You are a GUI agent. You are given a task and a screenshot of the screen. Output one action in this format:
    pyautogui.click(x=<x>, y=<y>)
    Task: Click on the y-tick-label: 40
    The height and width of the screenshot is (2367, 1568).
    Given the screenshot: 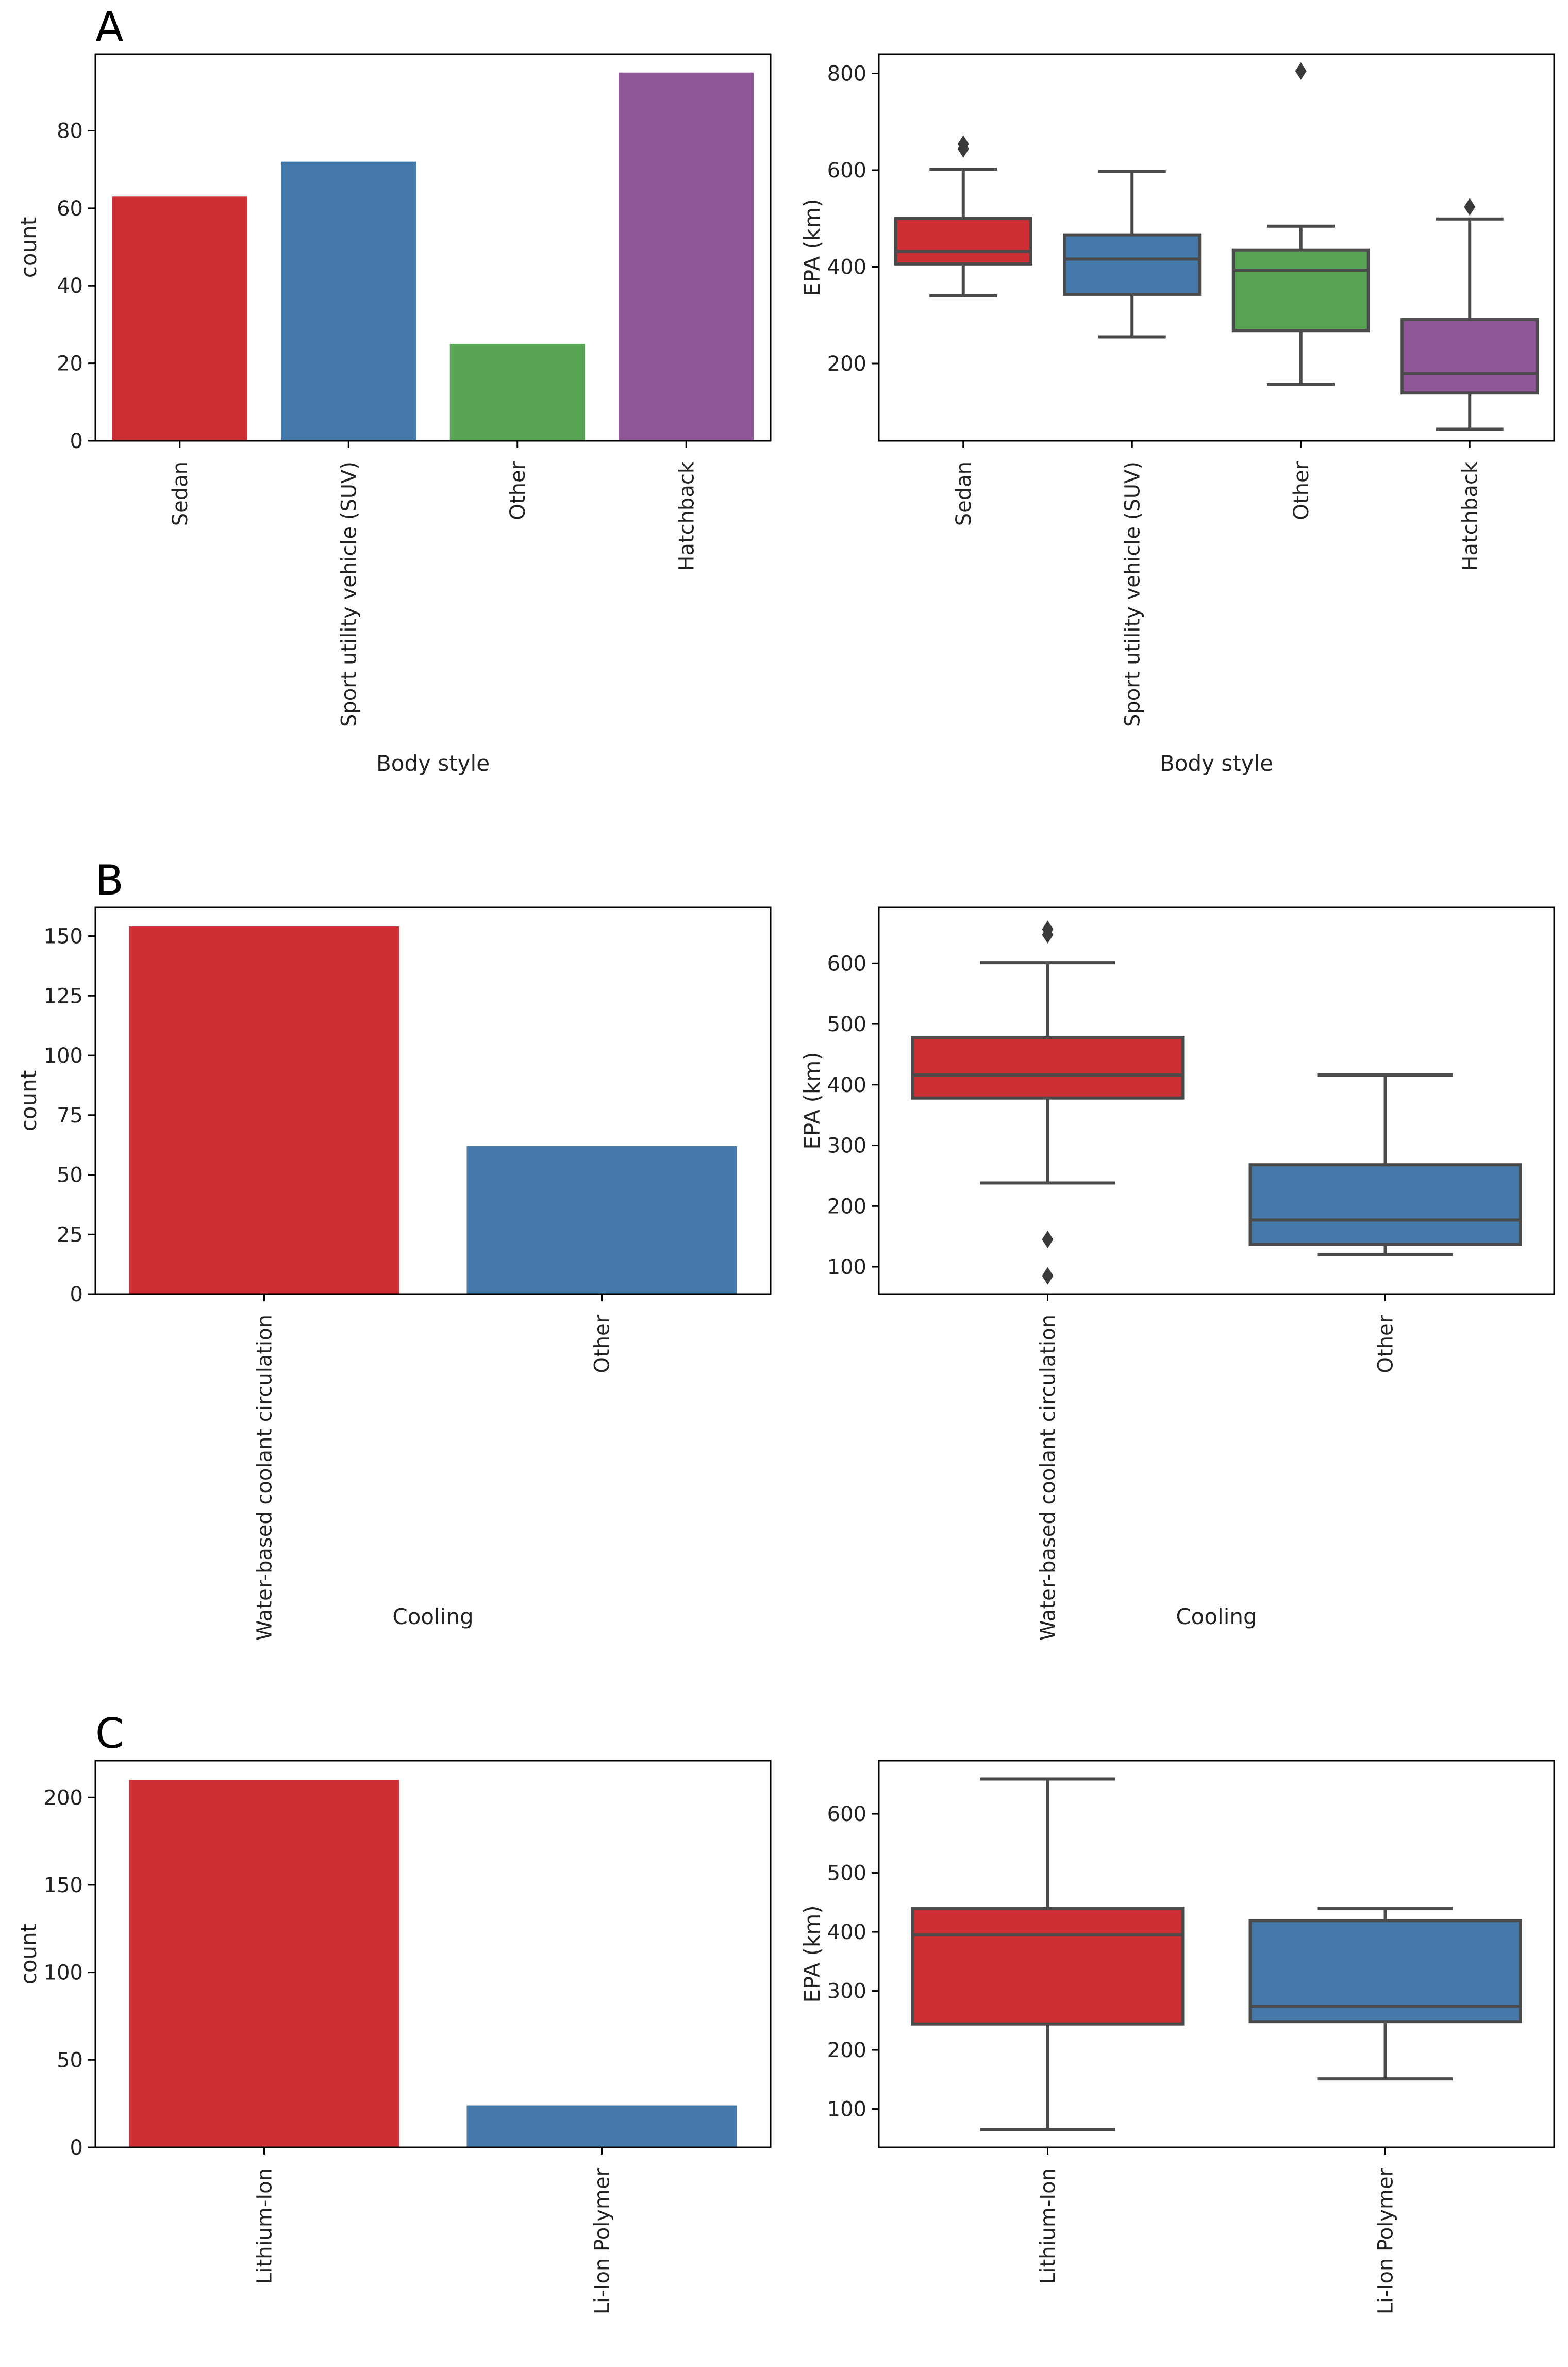 What is the action you would take?
    pyautogui.click(x=70, y=286)
    